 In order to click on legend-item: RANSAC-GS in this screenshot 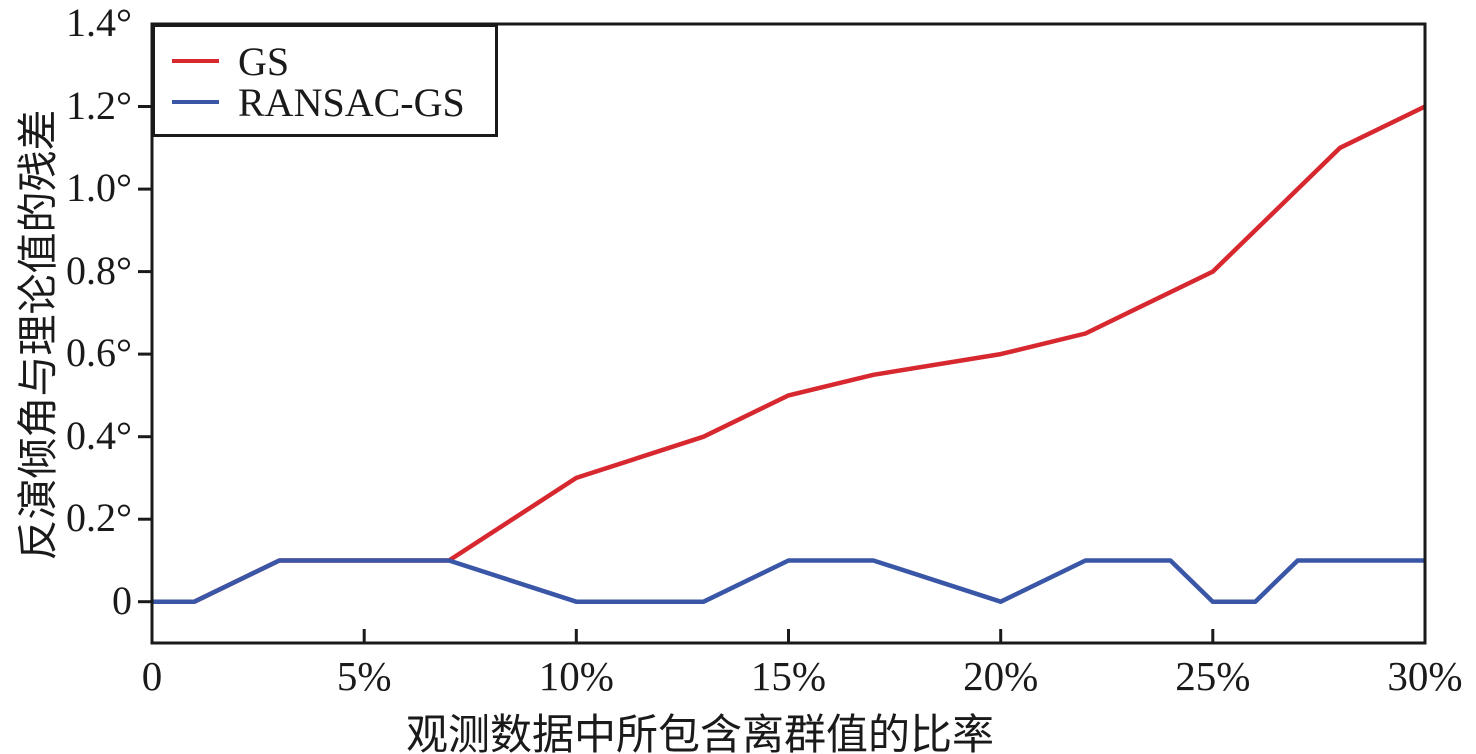, I will do `click(325, 102)`.